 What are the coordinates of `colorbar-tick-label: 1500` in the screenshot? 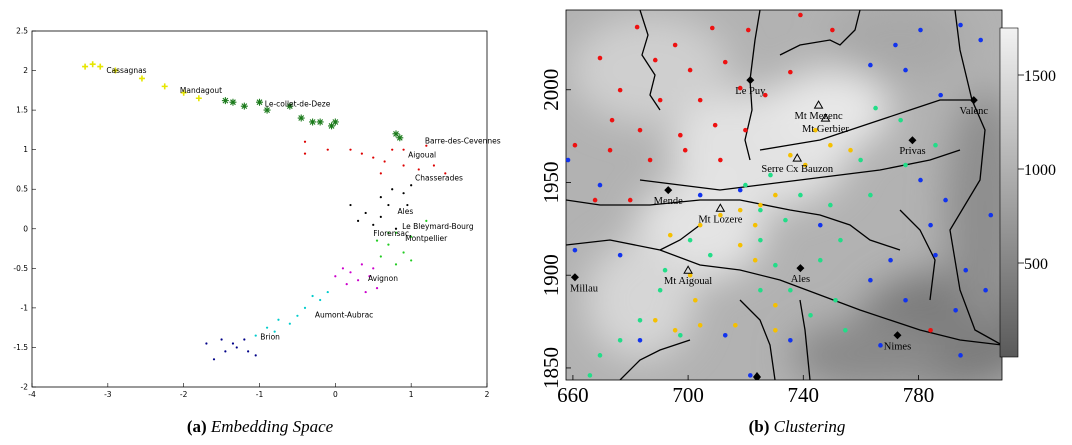 It's located at (1040, 76).